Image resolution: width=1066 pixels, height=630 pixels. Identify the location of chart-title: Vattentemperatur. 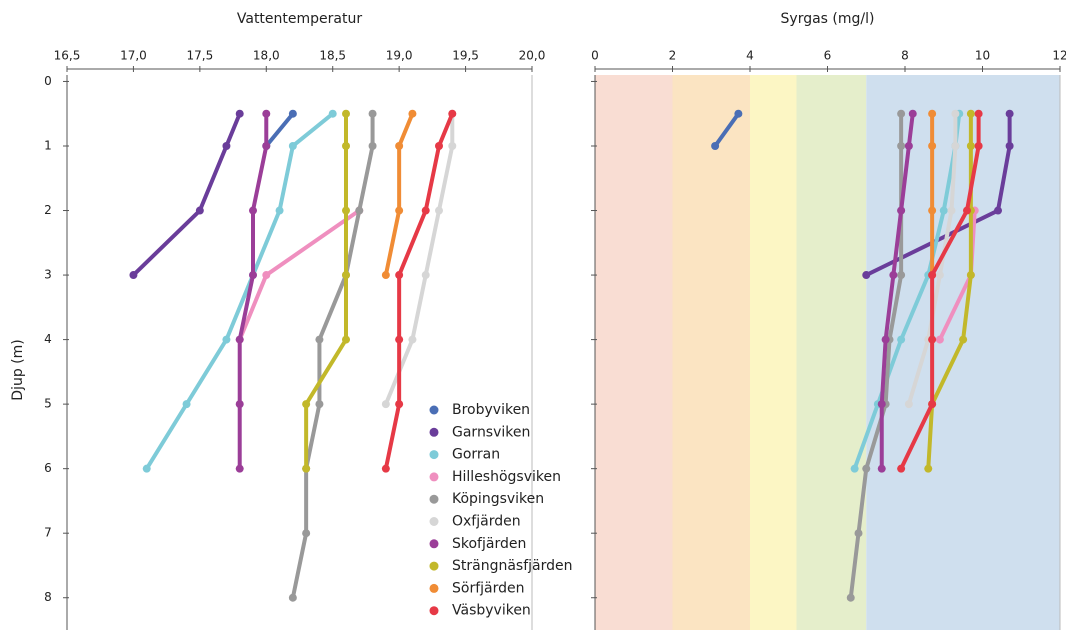
(299, 19).